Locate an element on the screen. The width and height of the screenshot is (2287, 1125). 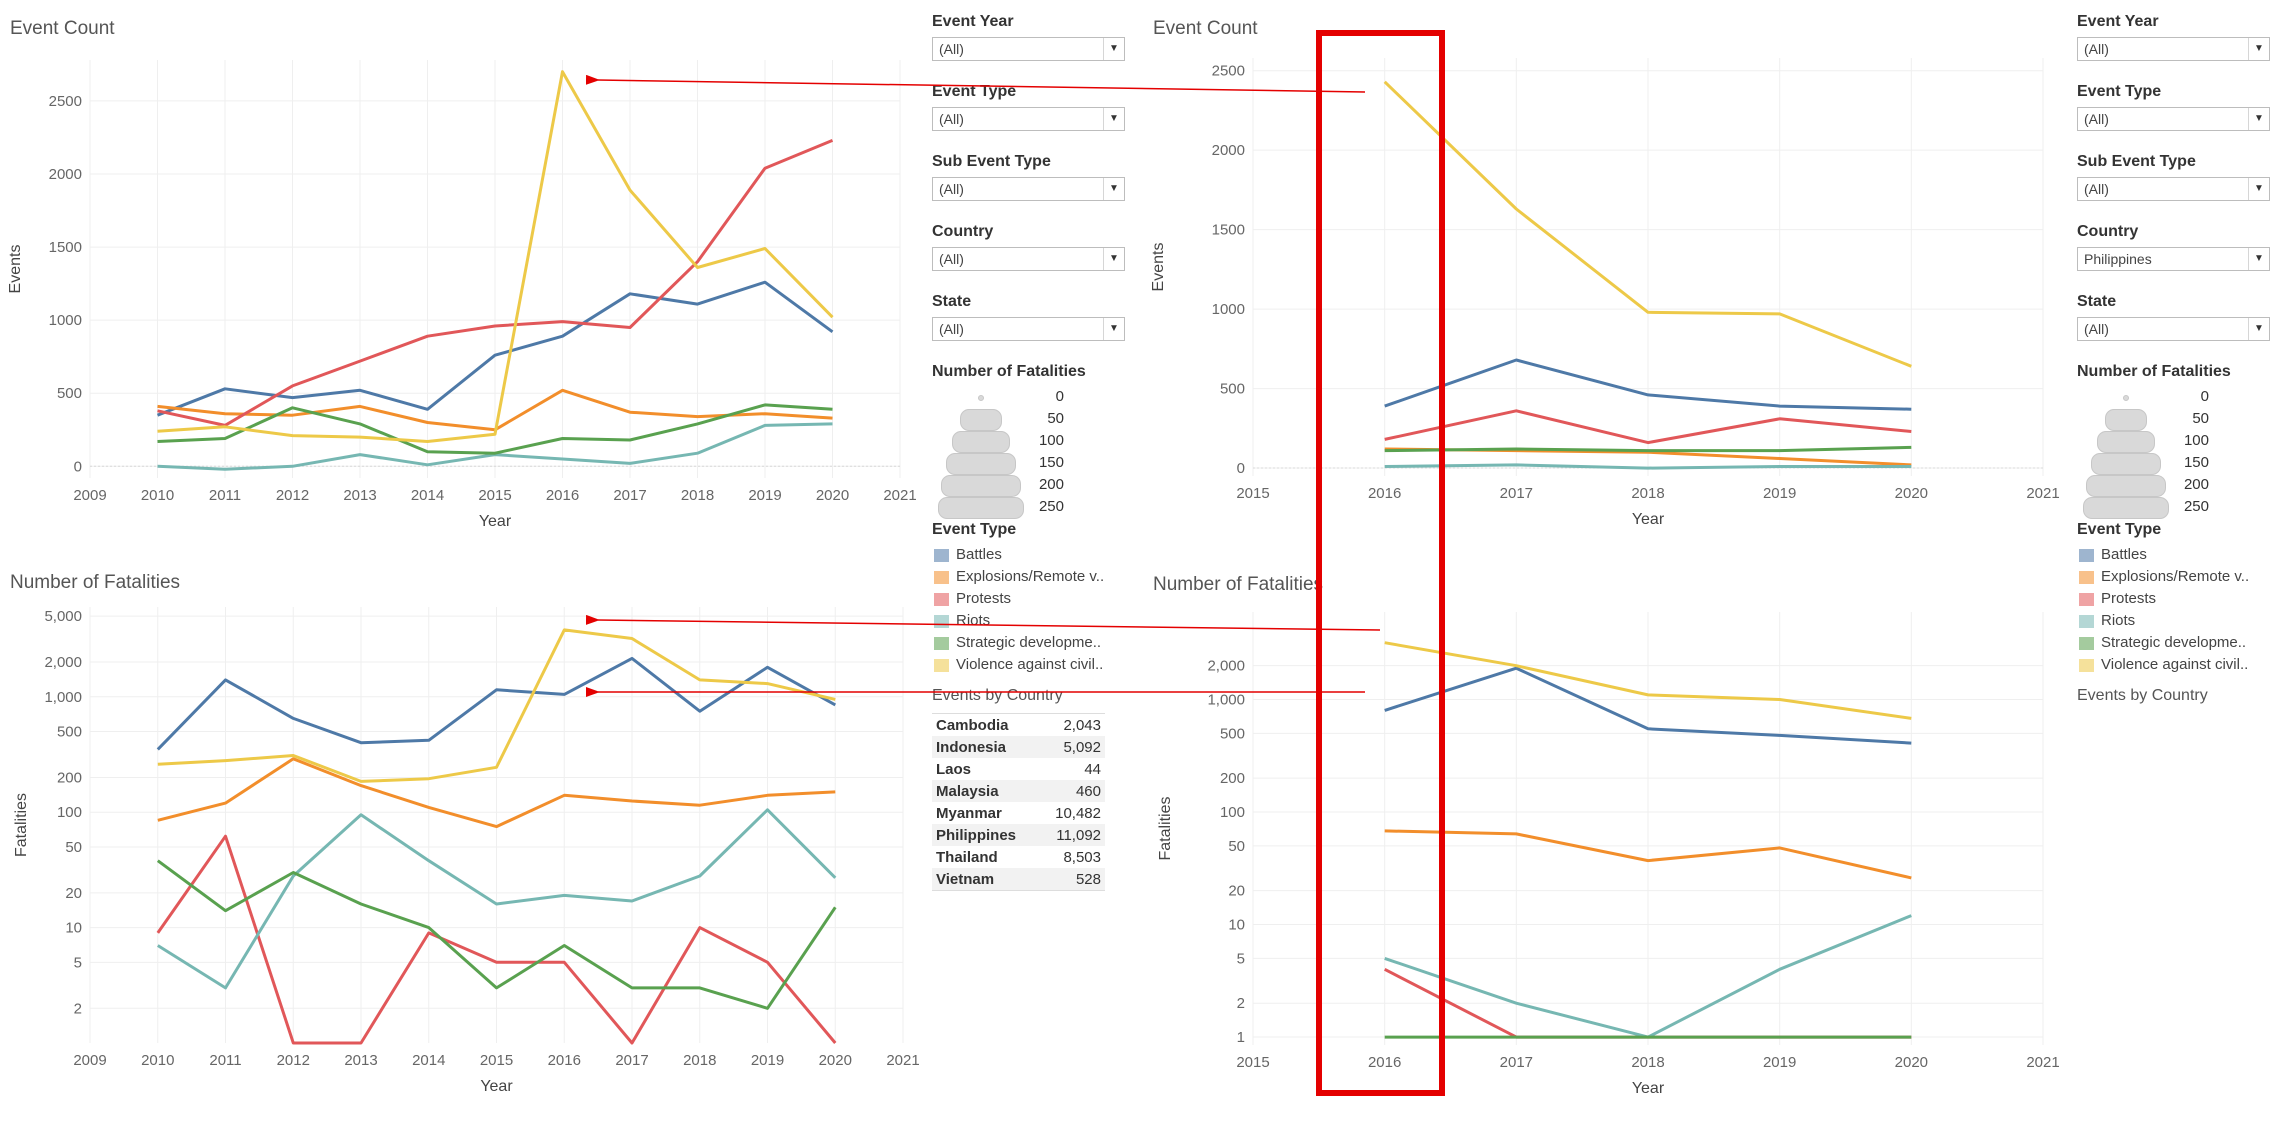
country-row-vietnam: Vietnam 528 is located at coordinates (1018, 879).